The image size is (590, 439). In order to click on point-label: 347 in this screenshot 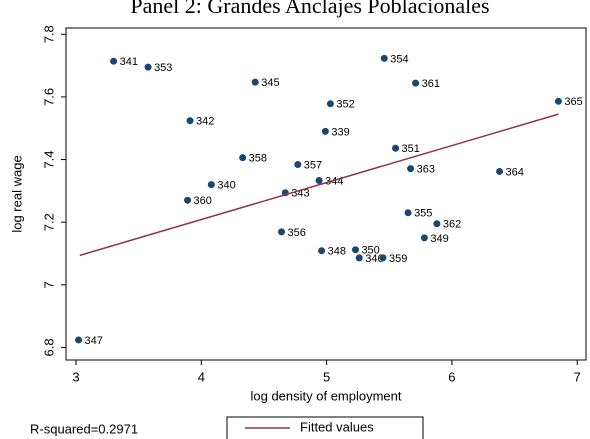, I will do `click(94, 341)`.